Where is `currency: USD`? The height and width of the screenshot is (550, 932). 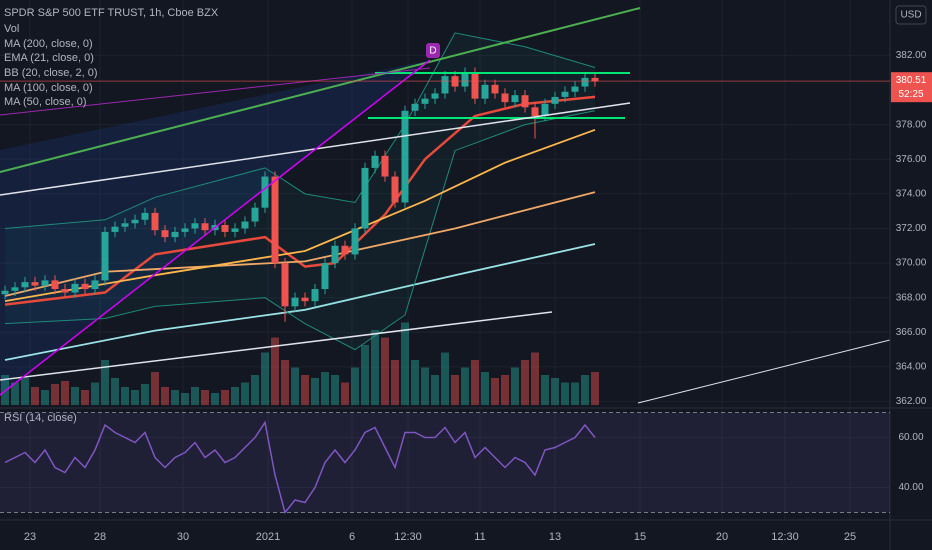 currency: USD is located at coordinates (910, 15).